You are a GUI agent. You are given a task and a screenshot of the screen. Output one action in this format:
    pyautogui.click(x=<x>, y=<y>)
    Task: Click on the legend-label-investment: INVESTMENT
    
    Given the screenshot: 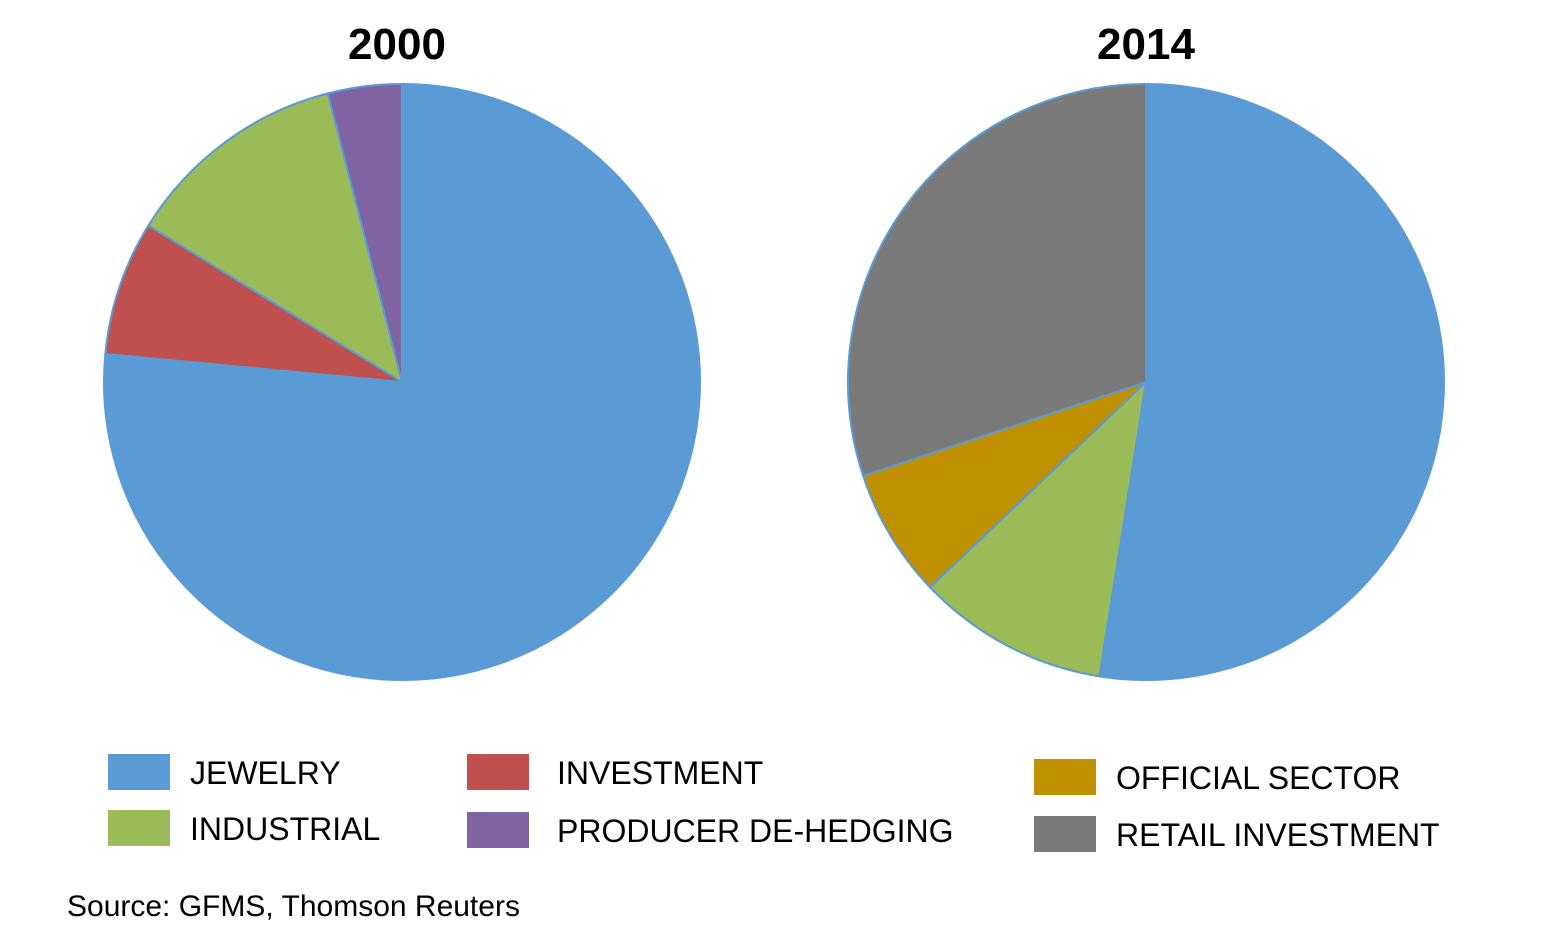 What is the action you would take?
    pyautogui.click(x=660, y=773)
    